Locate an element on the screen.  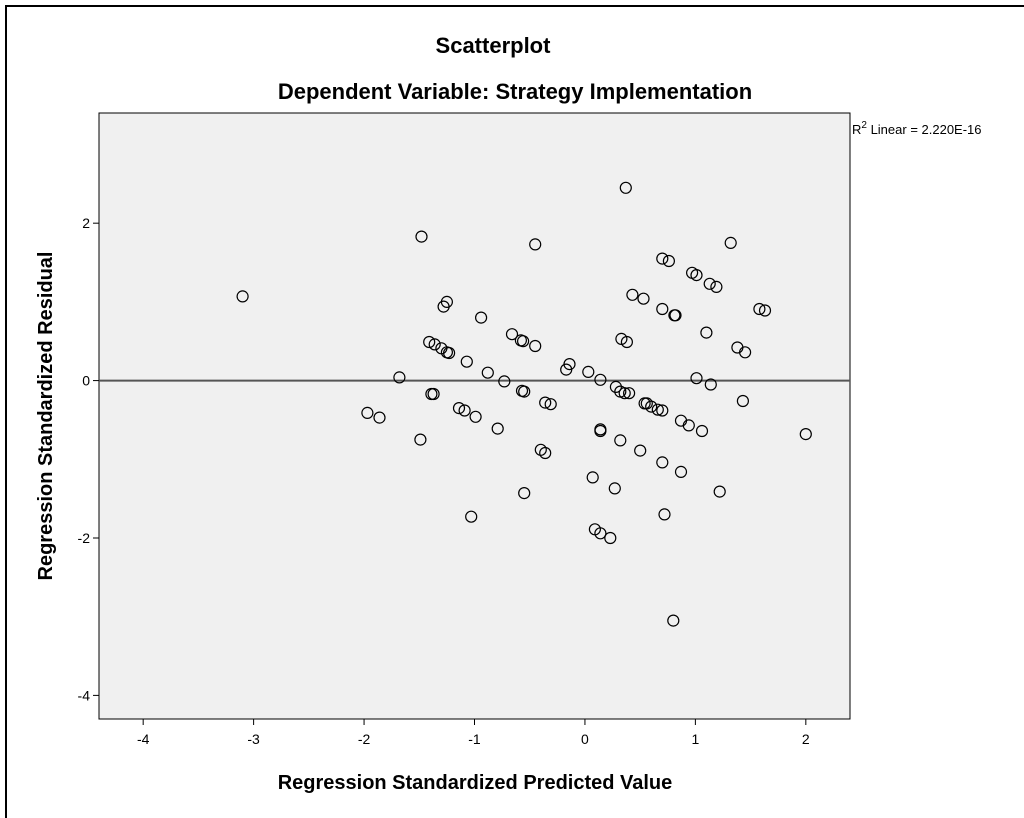
y-axis-ticks: -4 -2 0 2 is located at coordinates (88, 459).